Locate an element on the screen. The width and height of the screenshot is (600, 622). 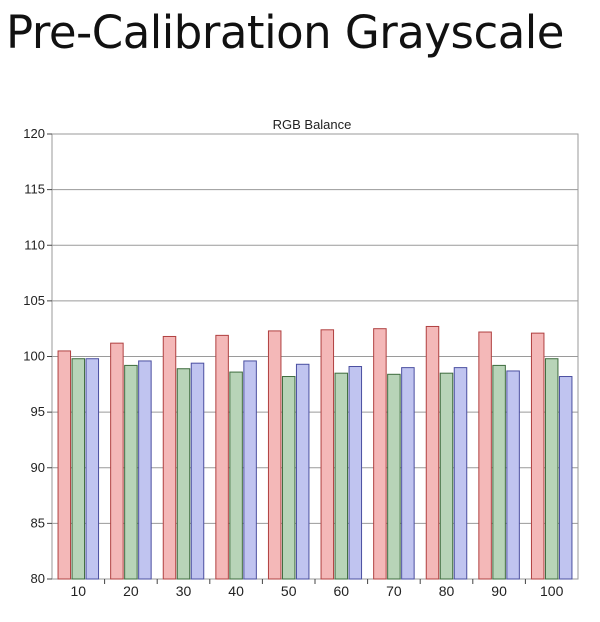
y-axis: 80 85 90 95 100 105 110 115 120 is located at coordinates (37, 356).